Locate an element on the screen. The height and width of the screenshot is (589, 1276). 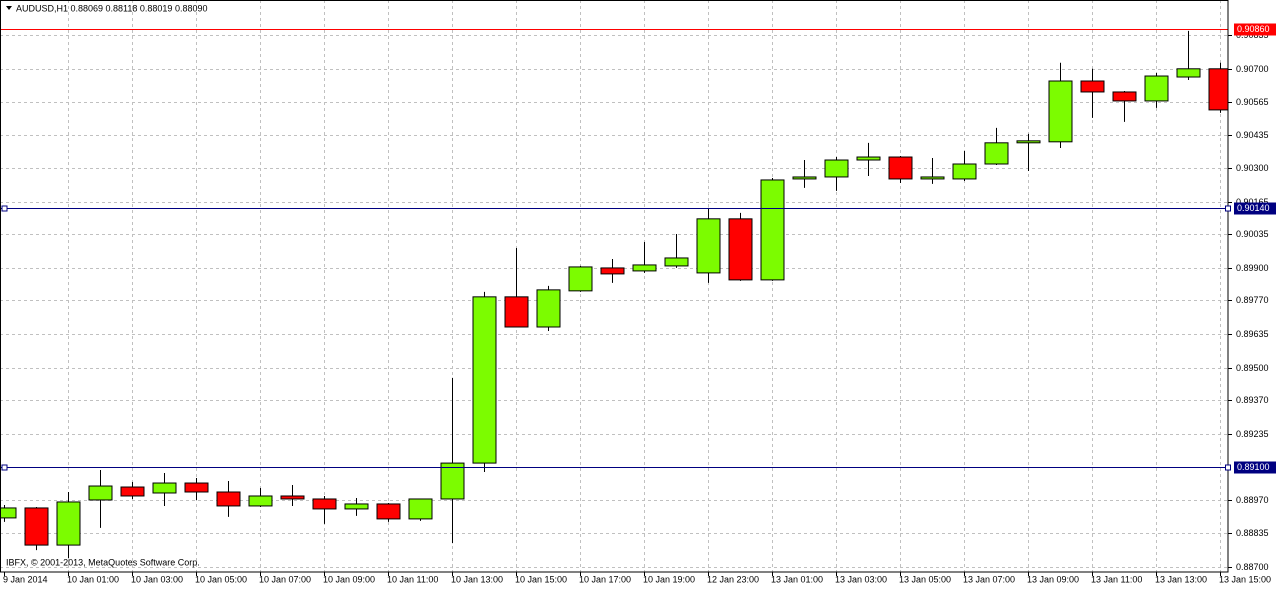
y-tick-label: 0.89370 is located at coordinates (1252, 400).